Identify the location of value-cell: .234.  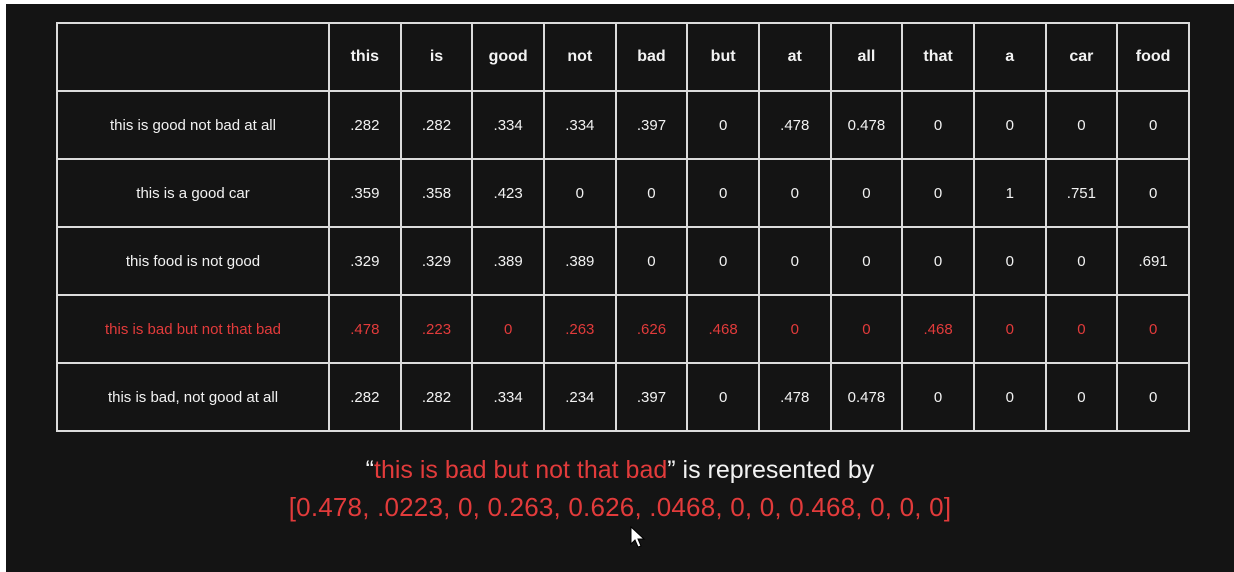
(579, 397).